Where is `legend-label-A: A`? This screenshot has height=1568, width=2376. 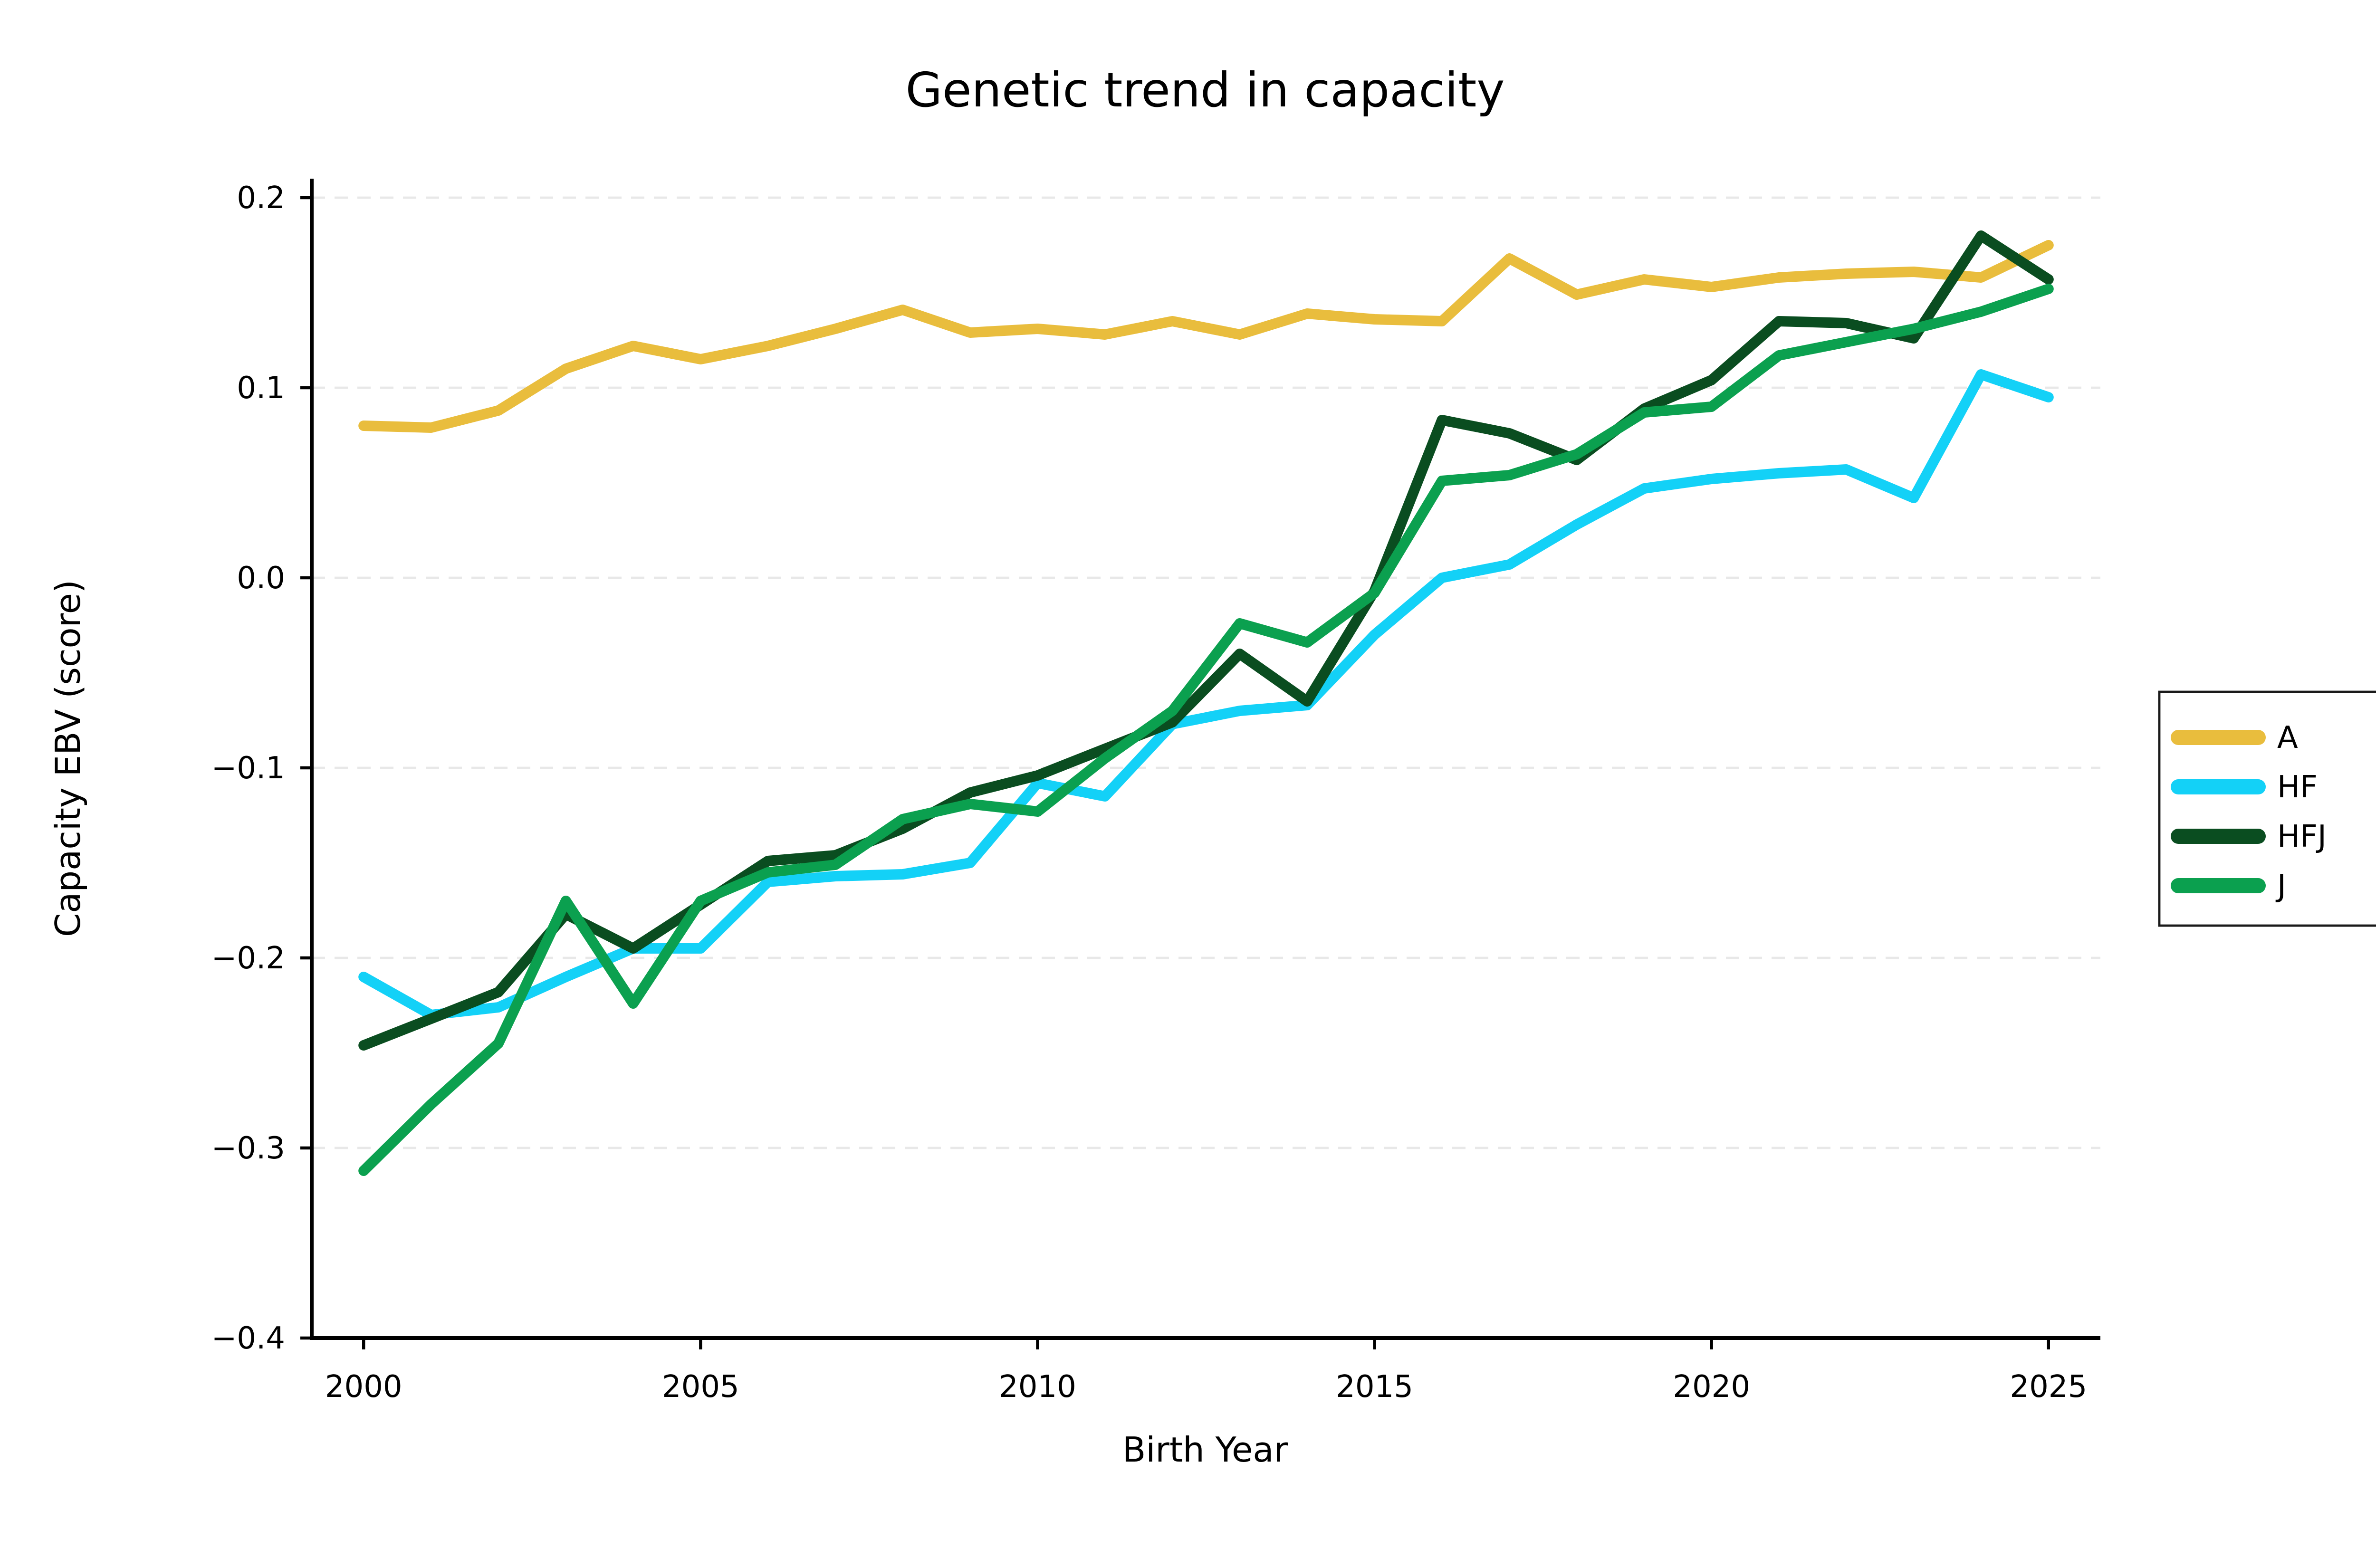 legend-label-A: A is located at coordinates (2287, 738).